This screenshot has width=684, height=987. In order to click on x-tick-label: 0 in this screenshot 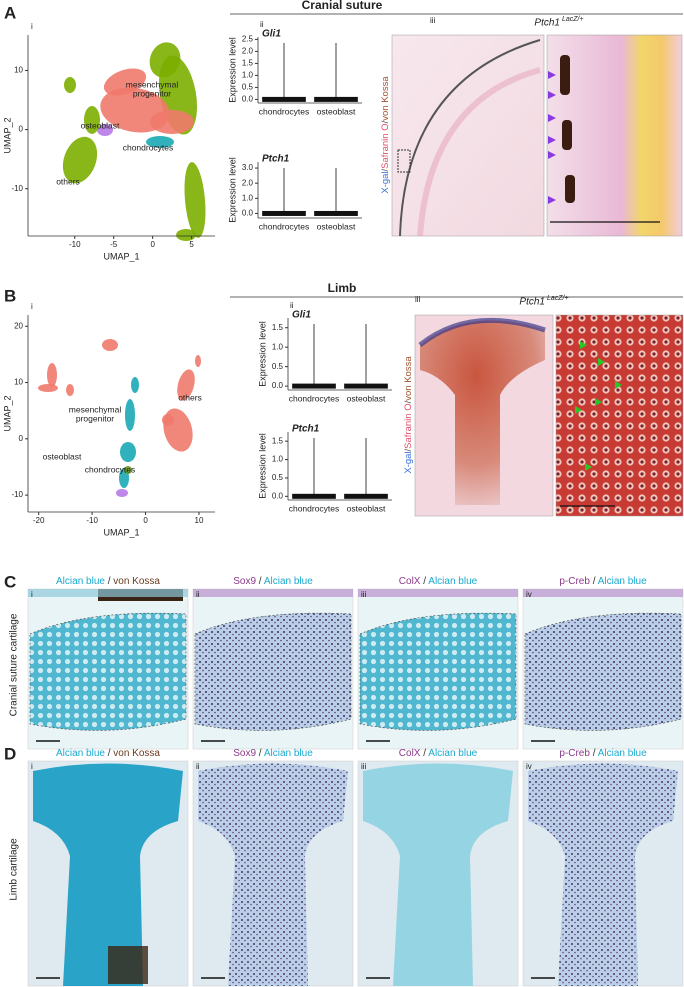, I will do `click(145, 520)`.